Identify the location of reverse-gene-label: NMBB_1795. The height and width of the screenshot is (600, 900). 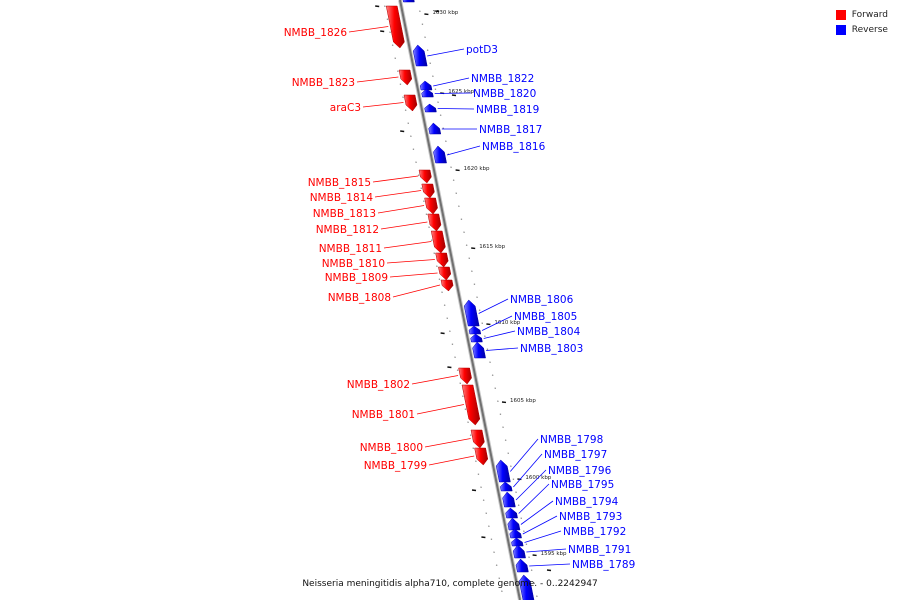
(582, 485).